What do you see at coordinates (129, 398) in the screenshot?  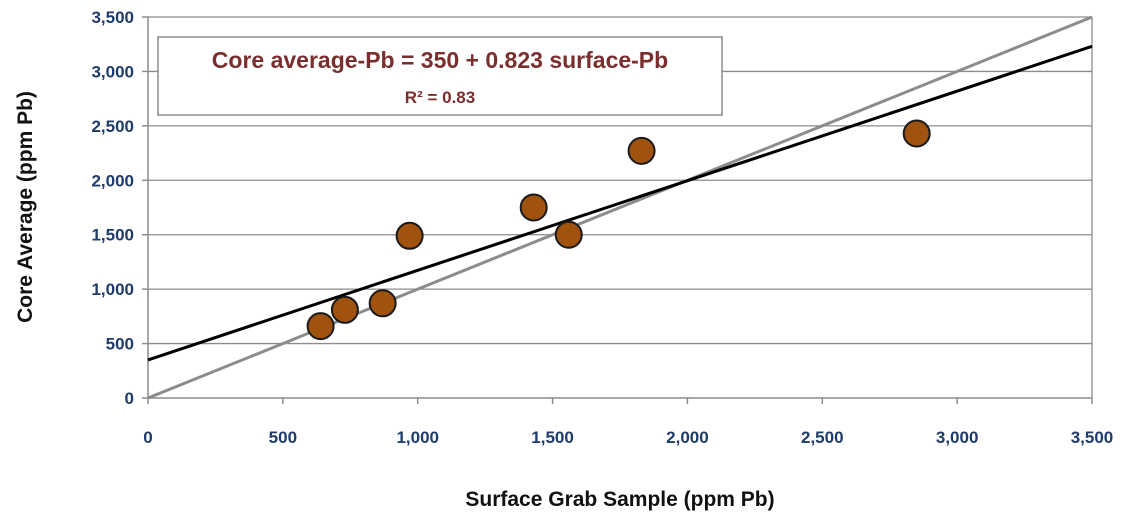 I see `y-tick-label: 0` at bounding box center [129, 398].